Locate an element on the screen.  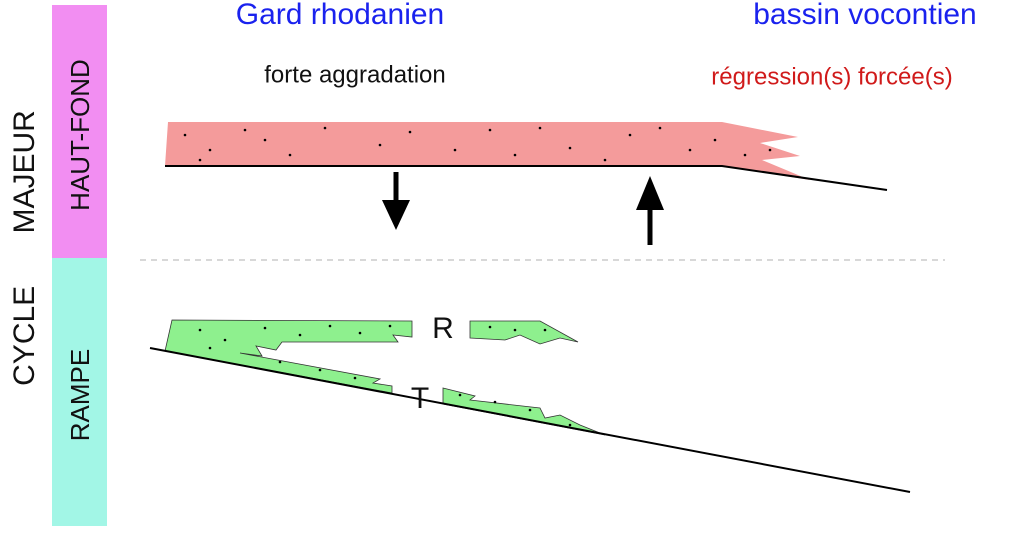
cycle-label: CYCLE MAJEUR is located at coordinates (24, 248).